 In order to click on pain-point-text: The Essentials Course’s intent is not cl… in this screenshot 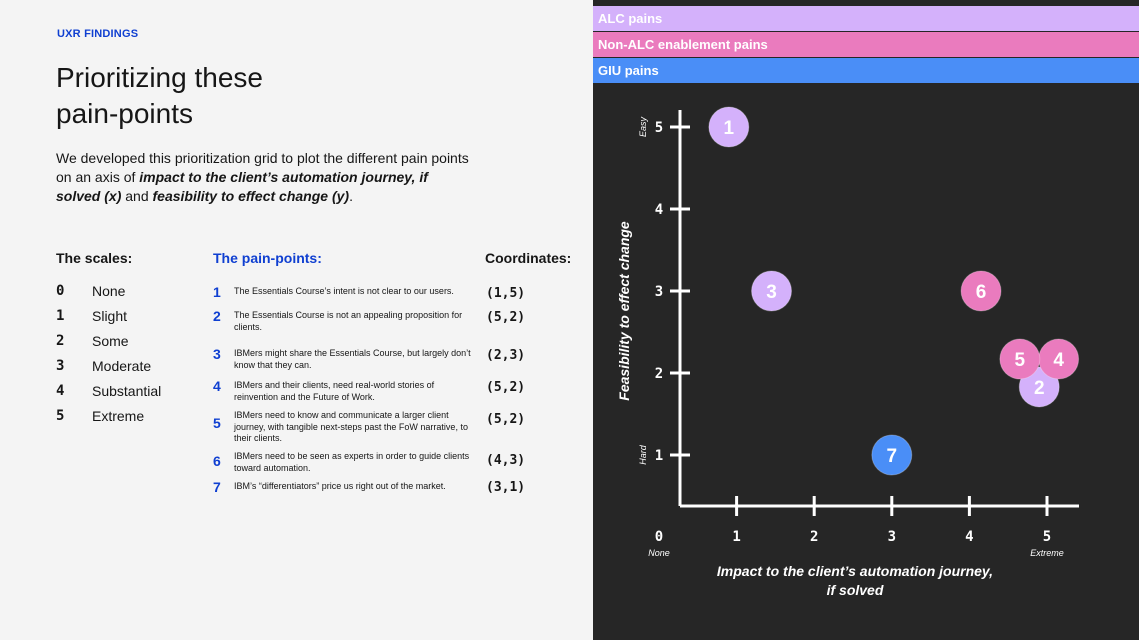, I will do `click(344, 291)`.